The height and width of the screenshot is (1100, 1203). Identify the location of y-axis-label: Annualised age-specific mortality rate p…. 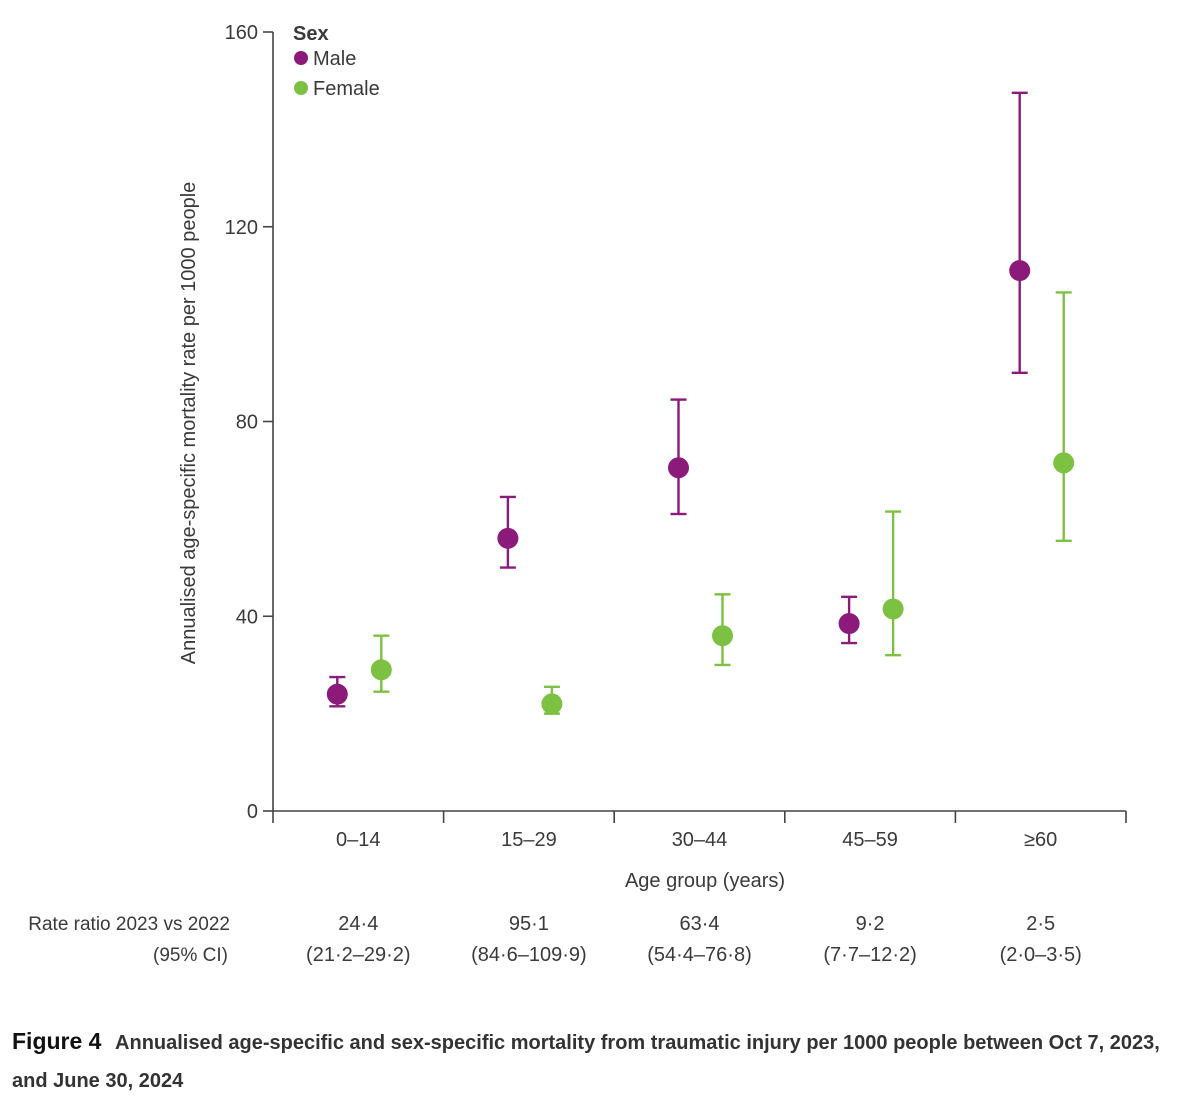
(189, 423).